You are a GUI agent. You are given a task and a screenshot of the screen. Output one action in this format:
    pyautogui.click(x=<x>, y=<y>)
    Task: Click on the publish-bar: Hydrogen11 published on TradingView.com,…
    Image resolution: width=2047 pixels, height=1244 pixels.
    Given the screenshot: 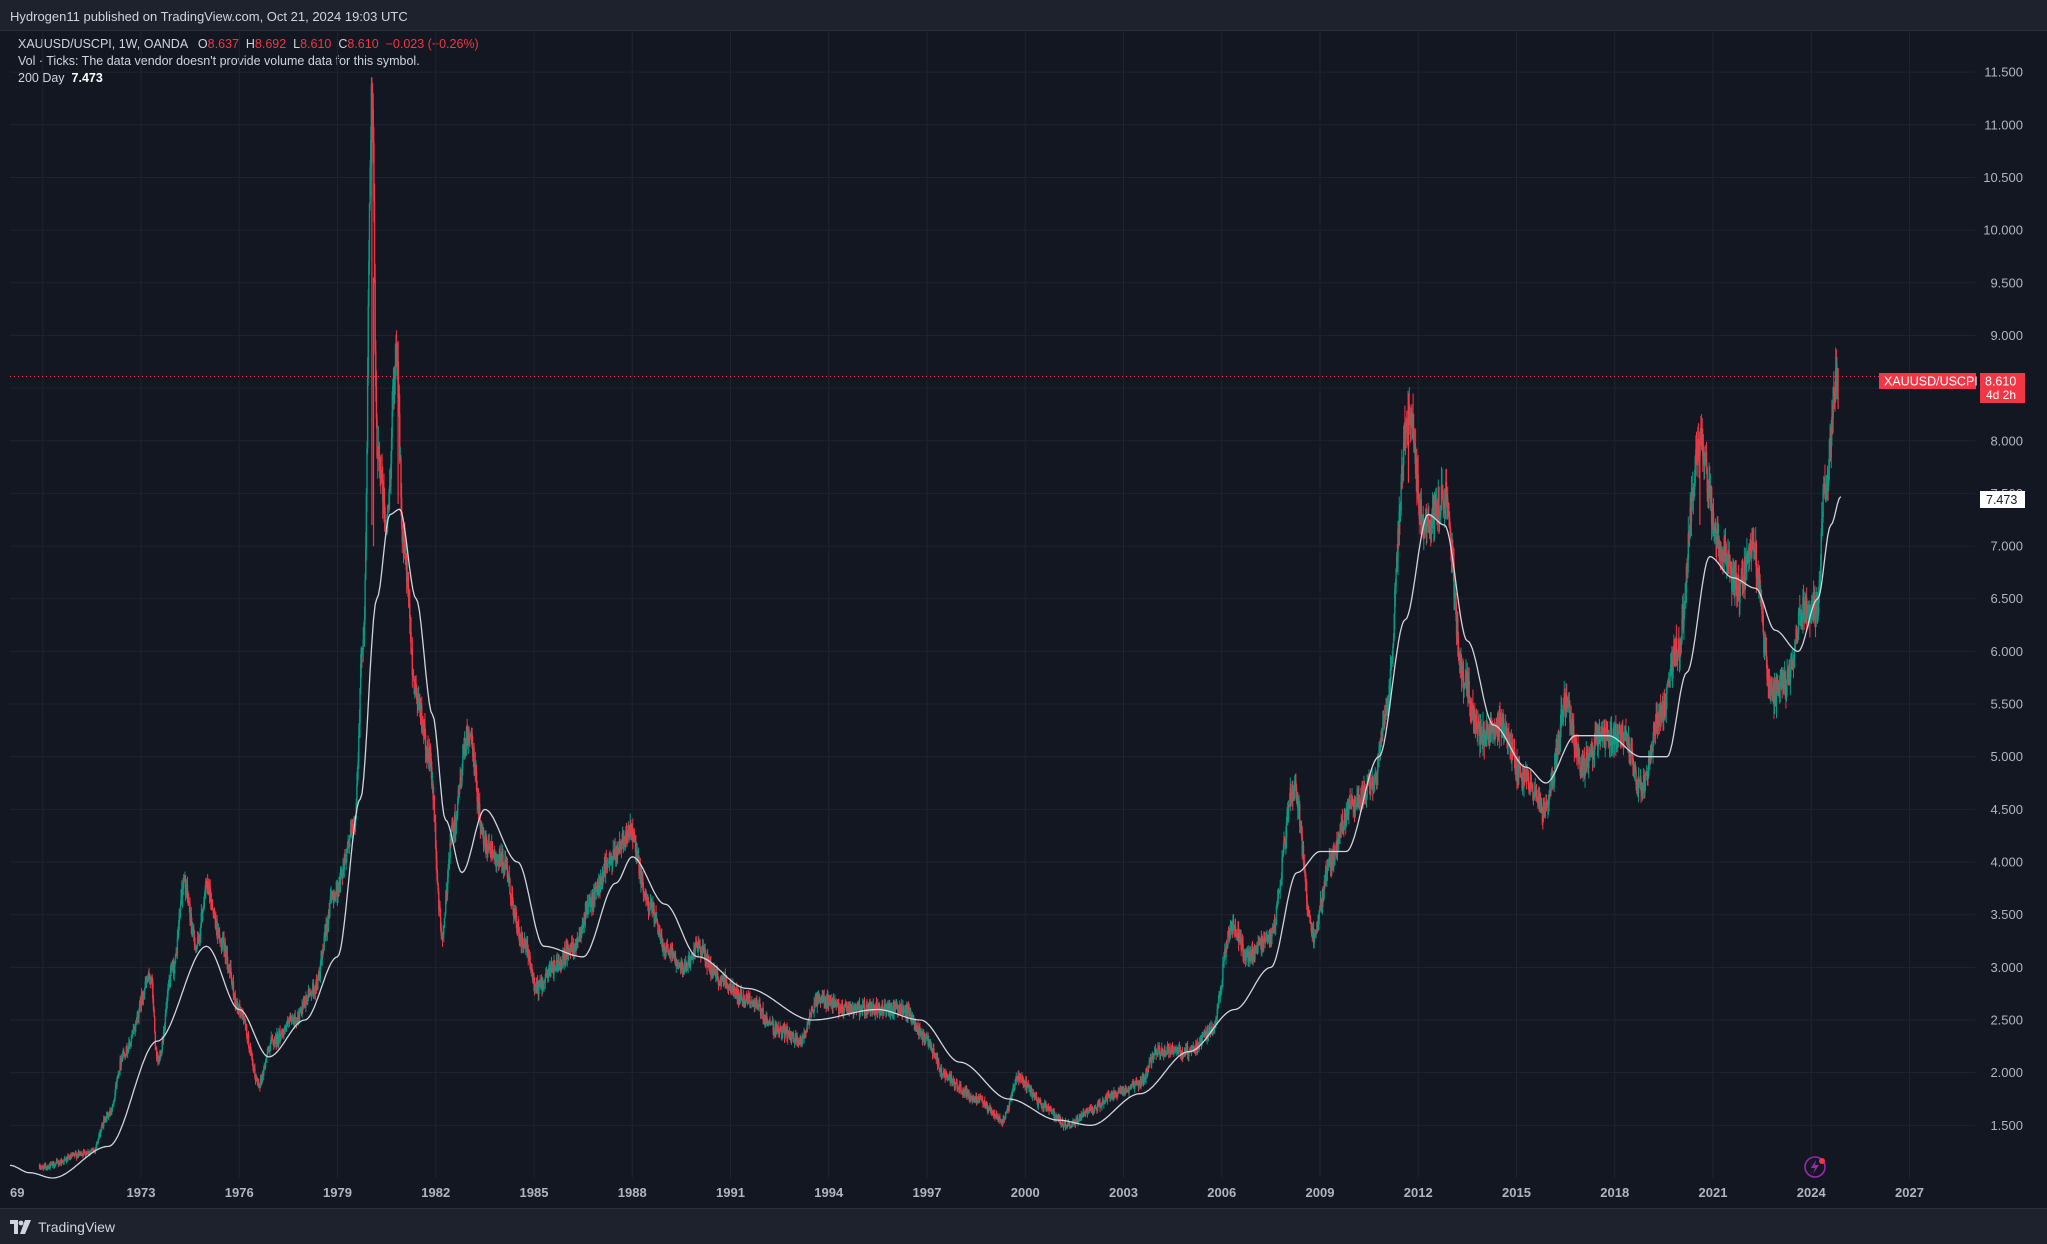 What is the action you would take?
    pyautogui.click(x=1023, y=15)
    